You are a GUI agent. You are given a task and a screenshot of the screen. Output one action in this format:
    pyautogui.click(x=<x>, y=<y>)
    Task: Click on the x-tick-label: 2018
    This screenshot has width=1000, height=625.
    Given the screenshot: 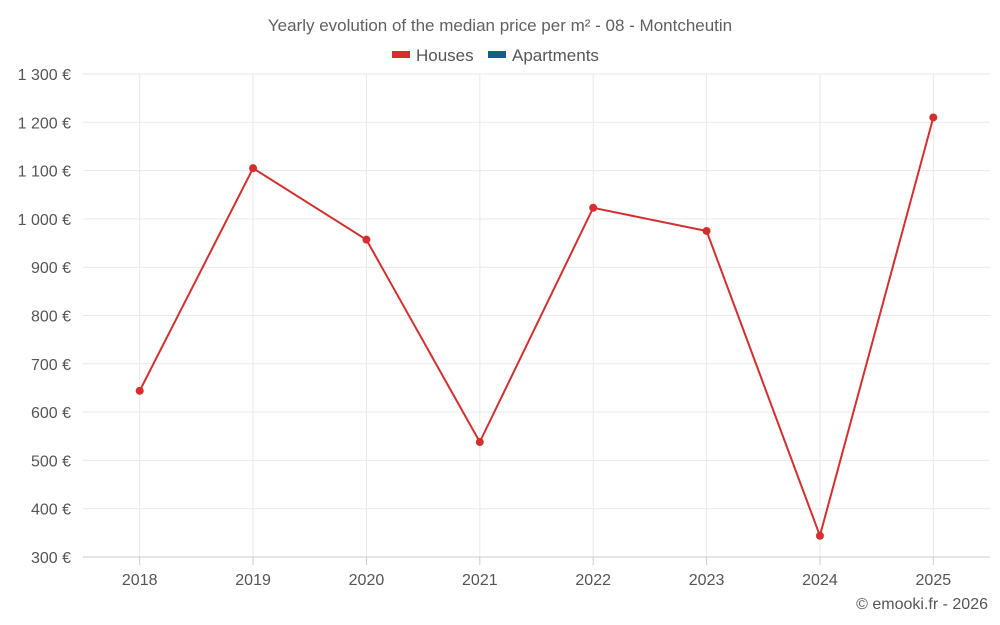 What is the action you would take?
    pyautogui.click(x=140, y=580)
    